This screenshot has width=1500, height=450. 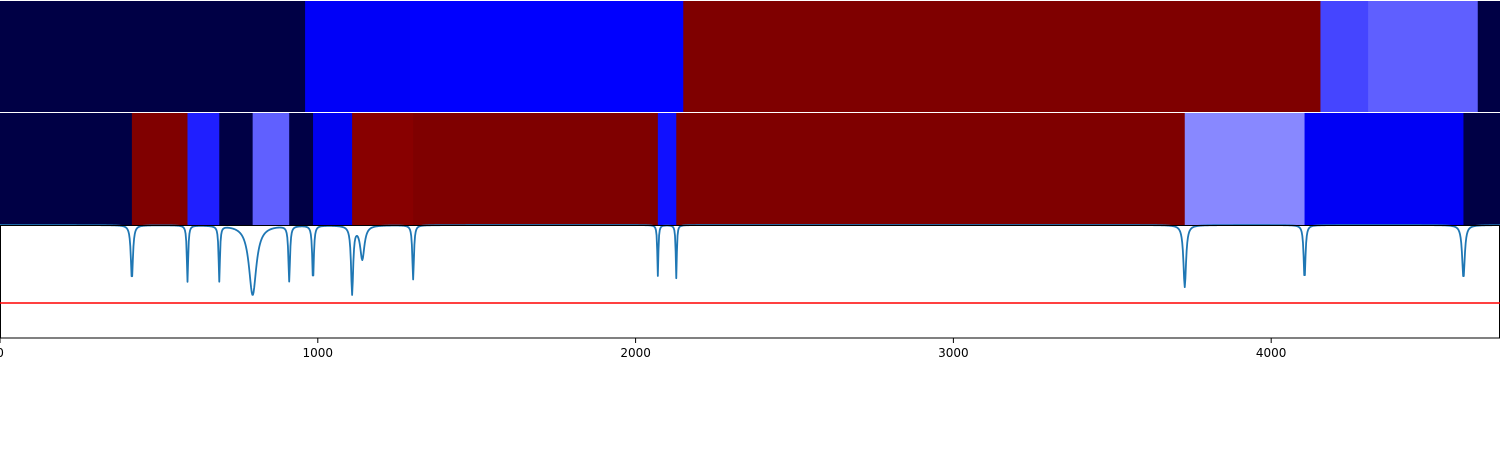 I want to click on x-axis: 0 1000 2000 3000 4000, so click(x=643, y=349).